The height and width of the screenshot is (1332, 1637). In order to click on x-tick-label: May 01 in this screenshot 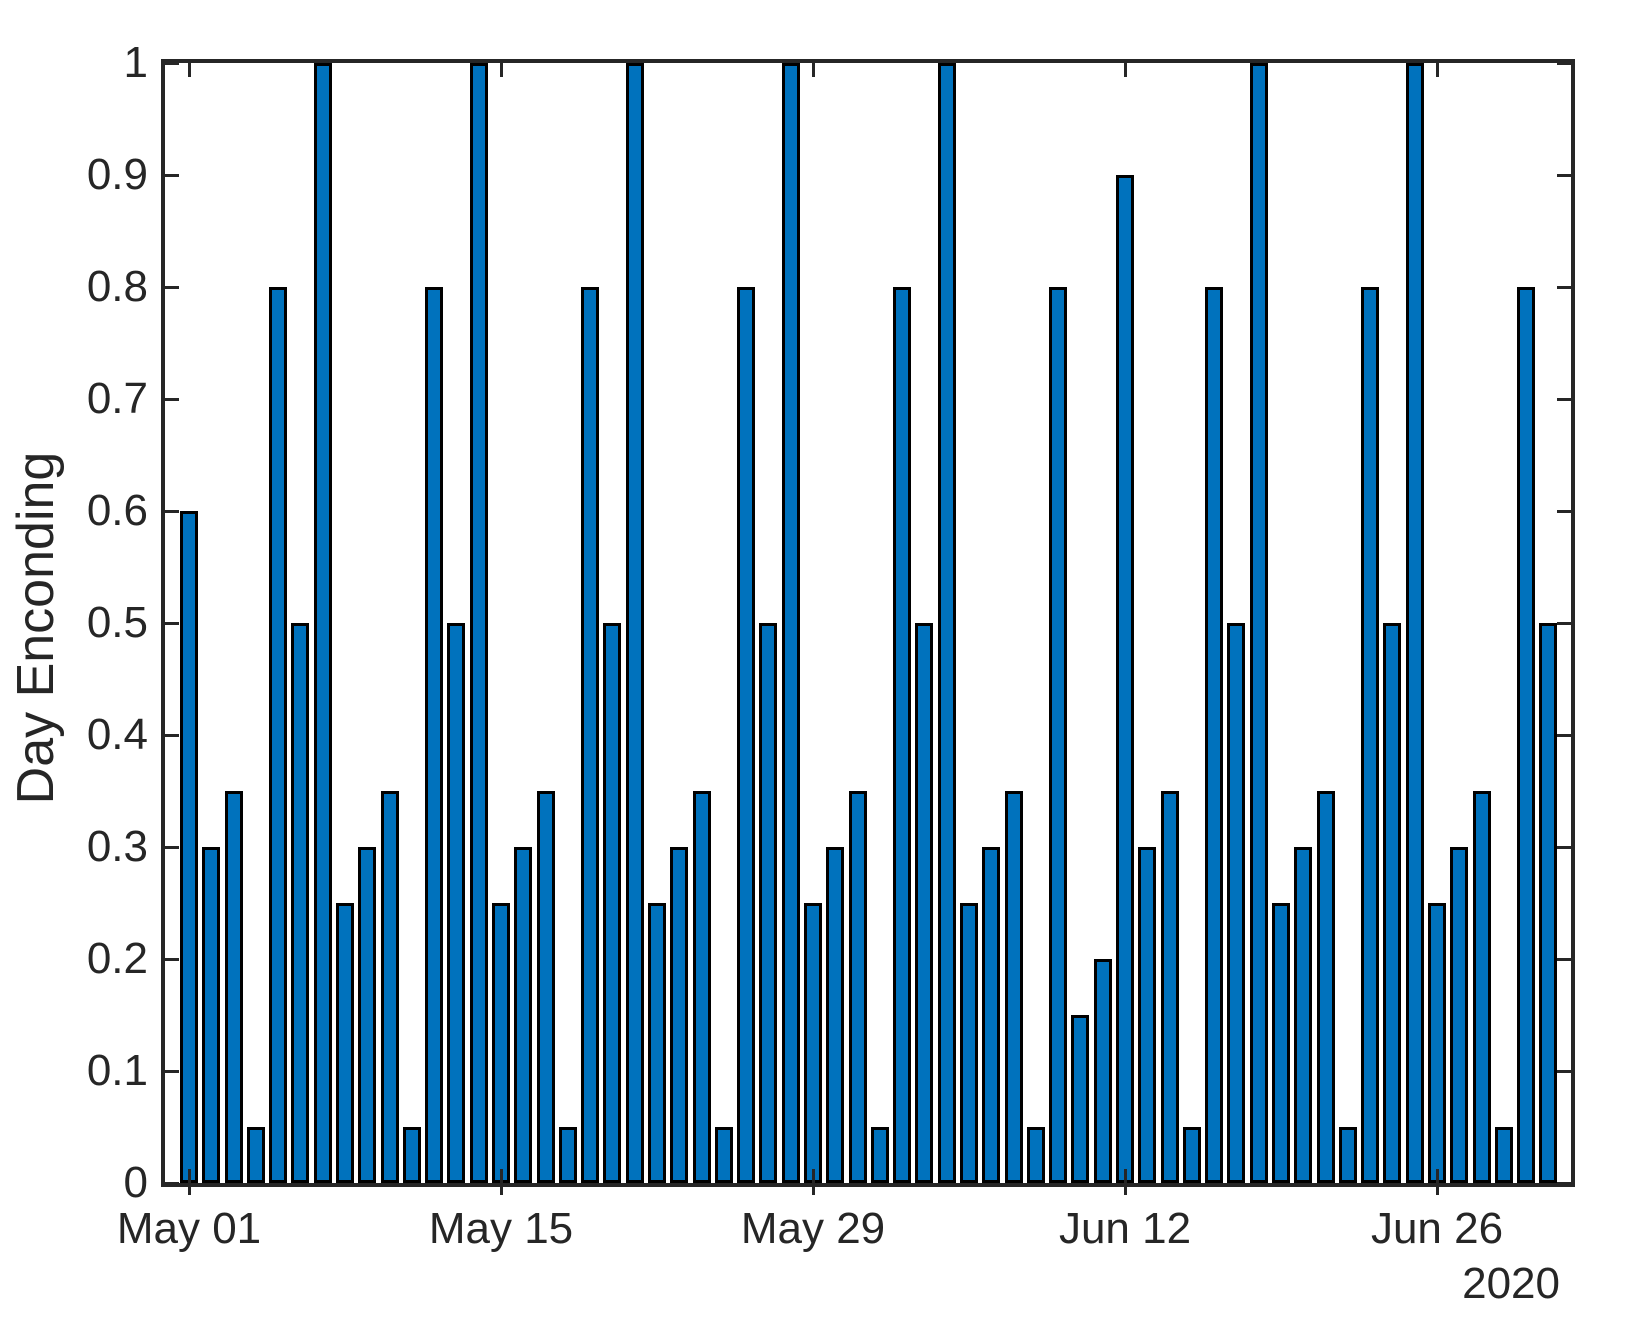, I will do `click(189, 1228)`.